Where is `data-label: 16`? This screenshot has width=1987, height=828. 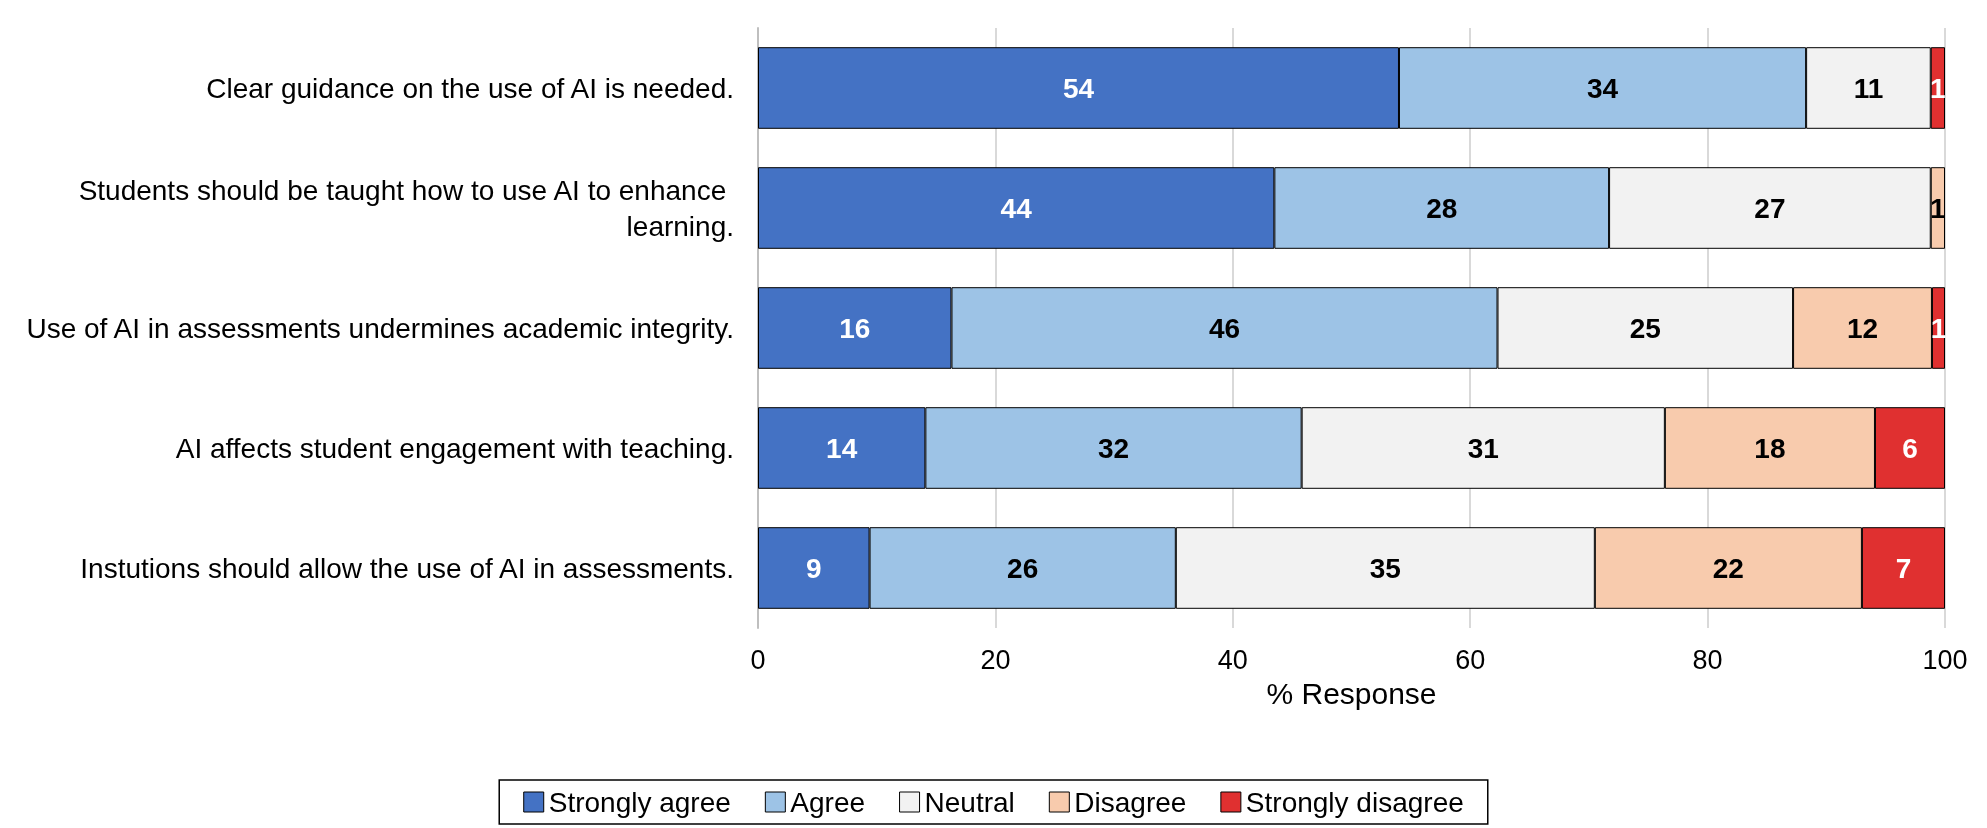 data-label: 16 is located at coordinates (855, 328).